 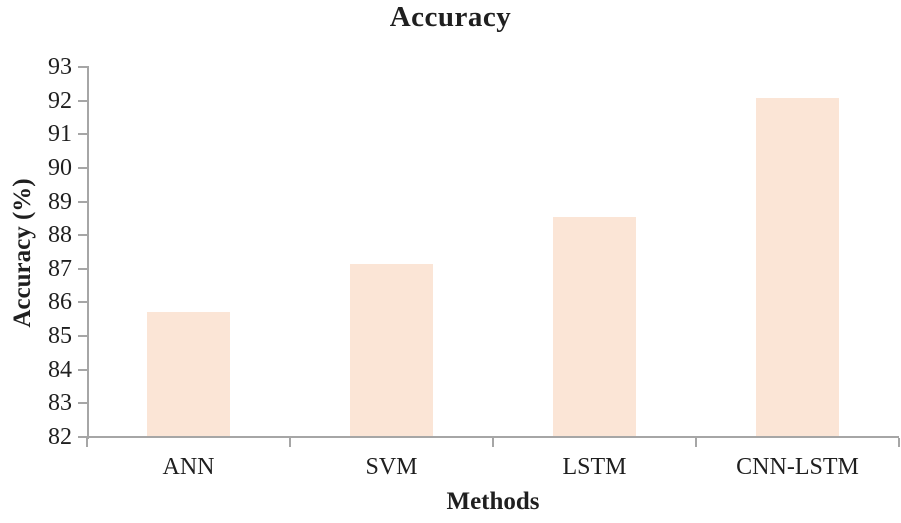 I want to click on x-tick-label: ANN, so click(x=188, y=467).